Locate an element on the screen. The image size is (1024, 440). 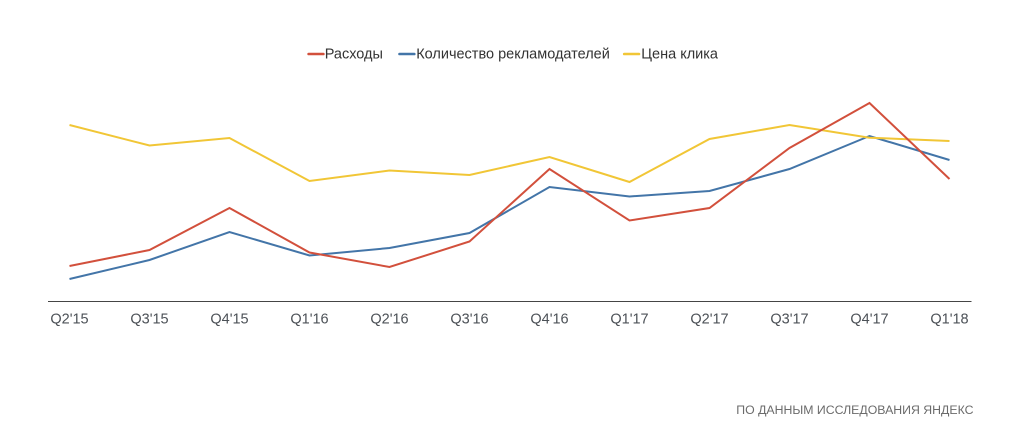
svg-text: Q1'17 is located at coordinates (629, 320).